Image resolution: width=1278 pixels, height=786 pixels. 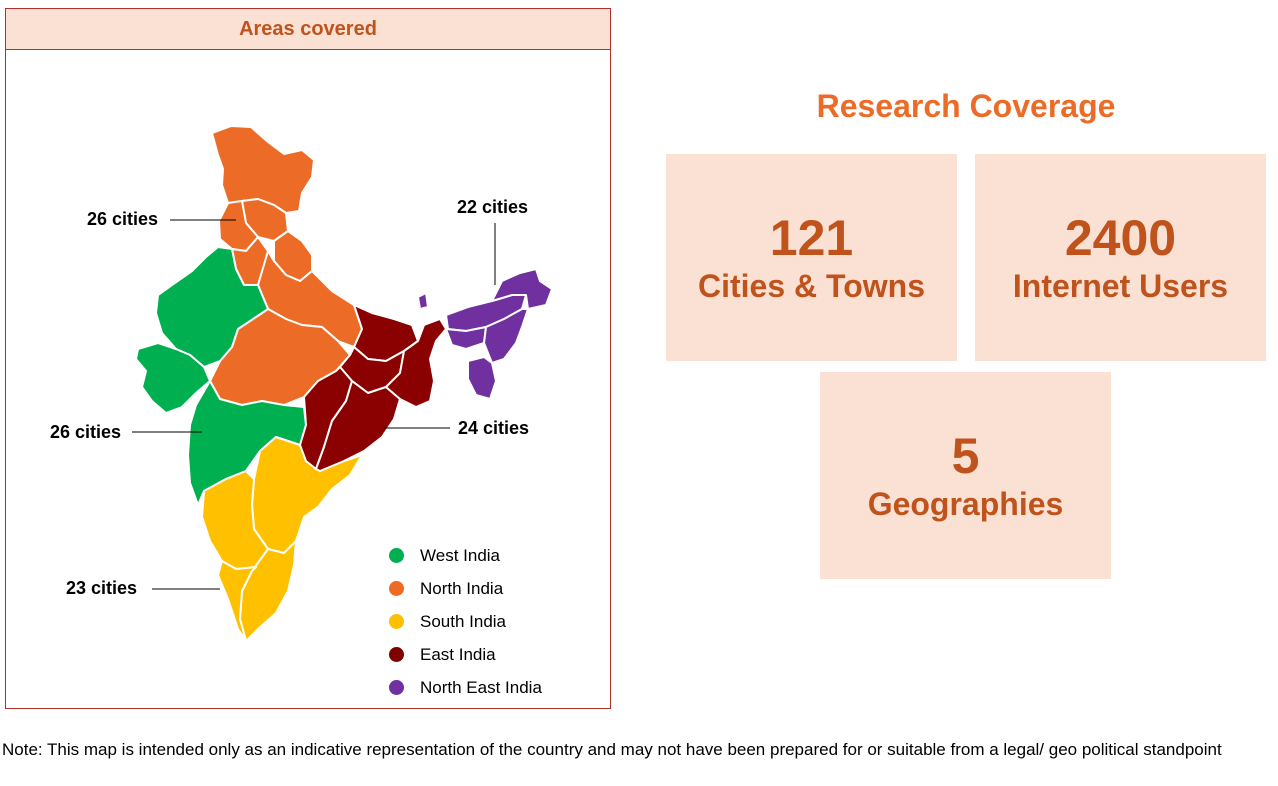 What do you see at coordinates (965, 503) in the screenshot?
I see `stat-label-geographies: Geographies` at bounding box center [965, 503].